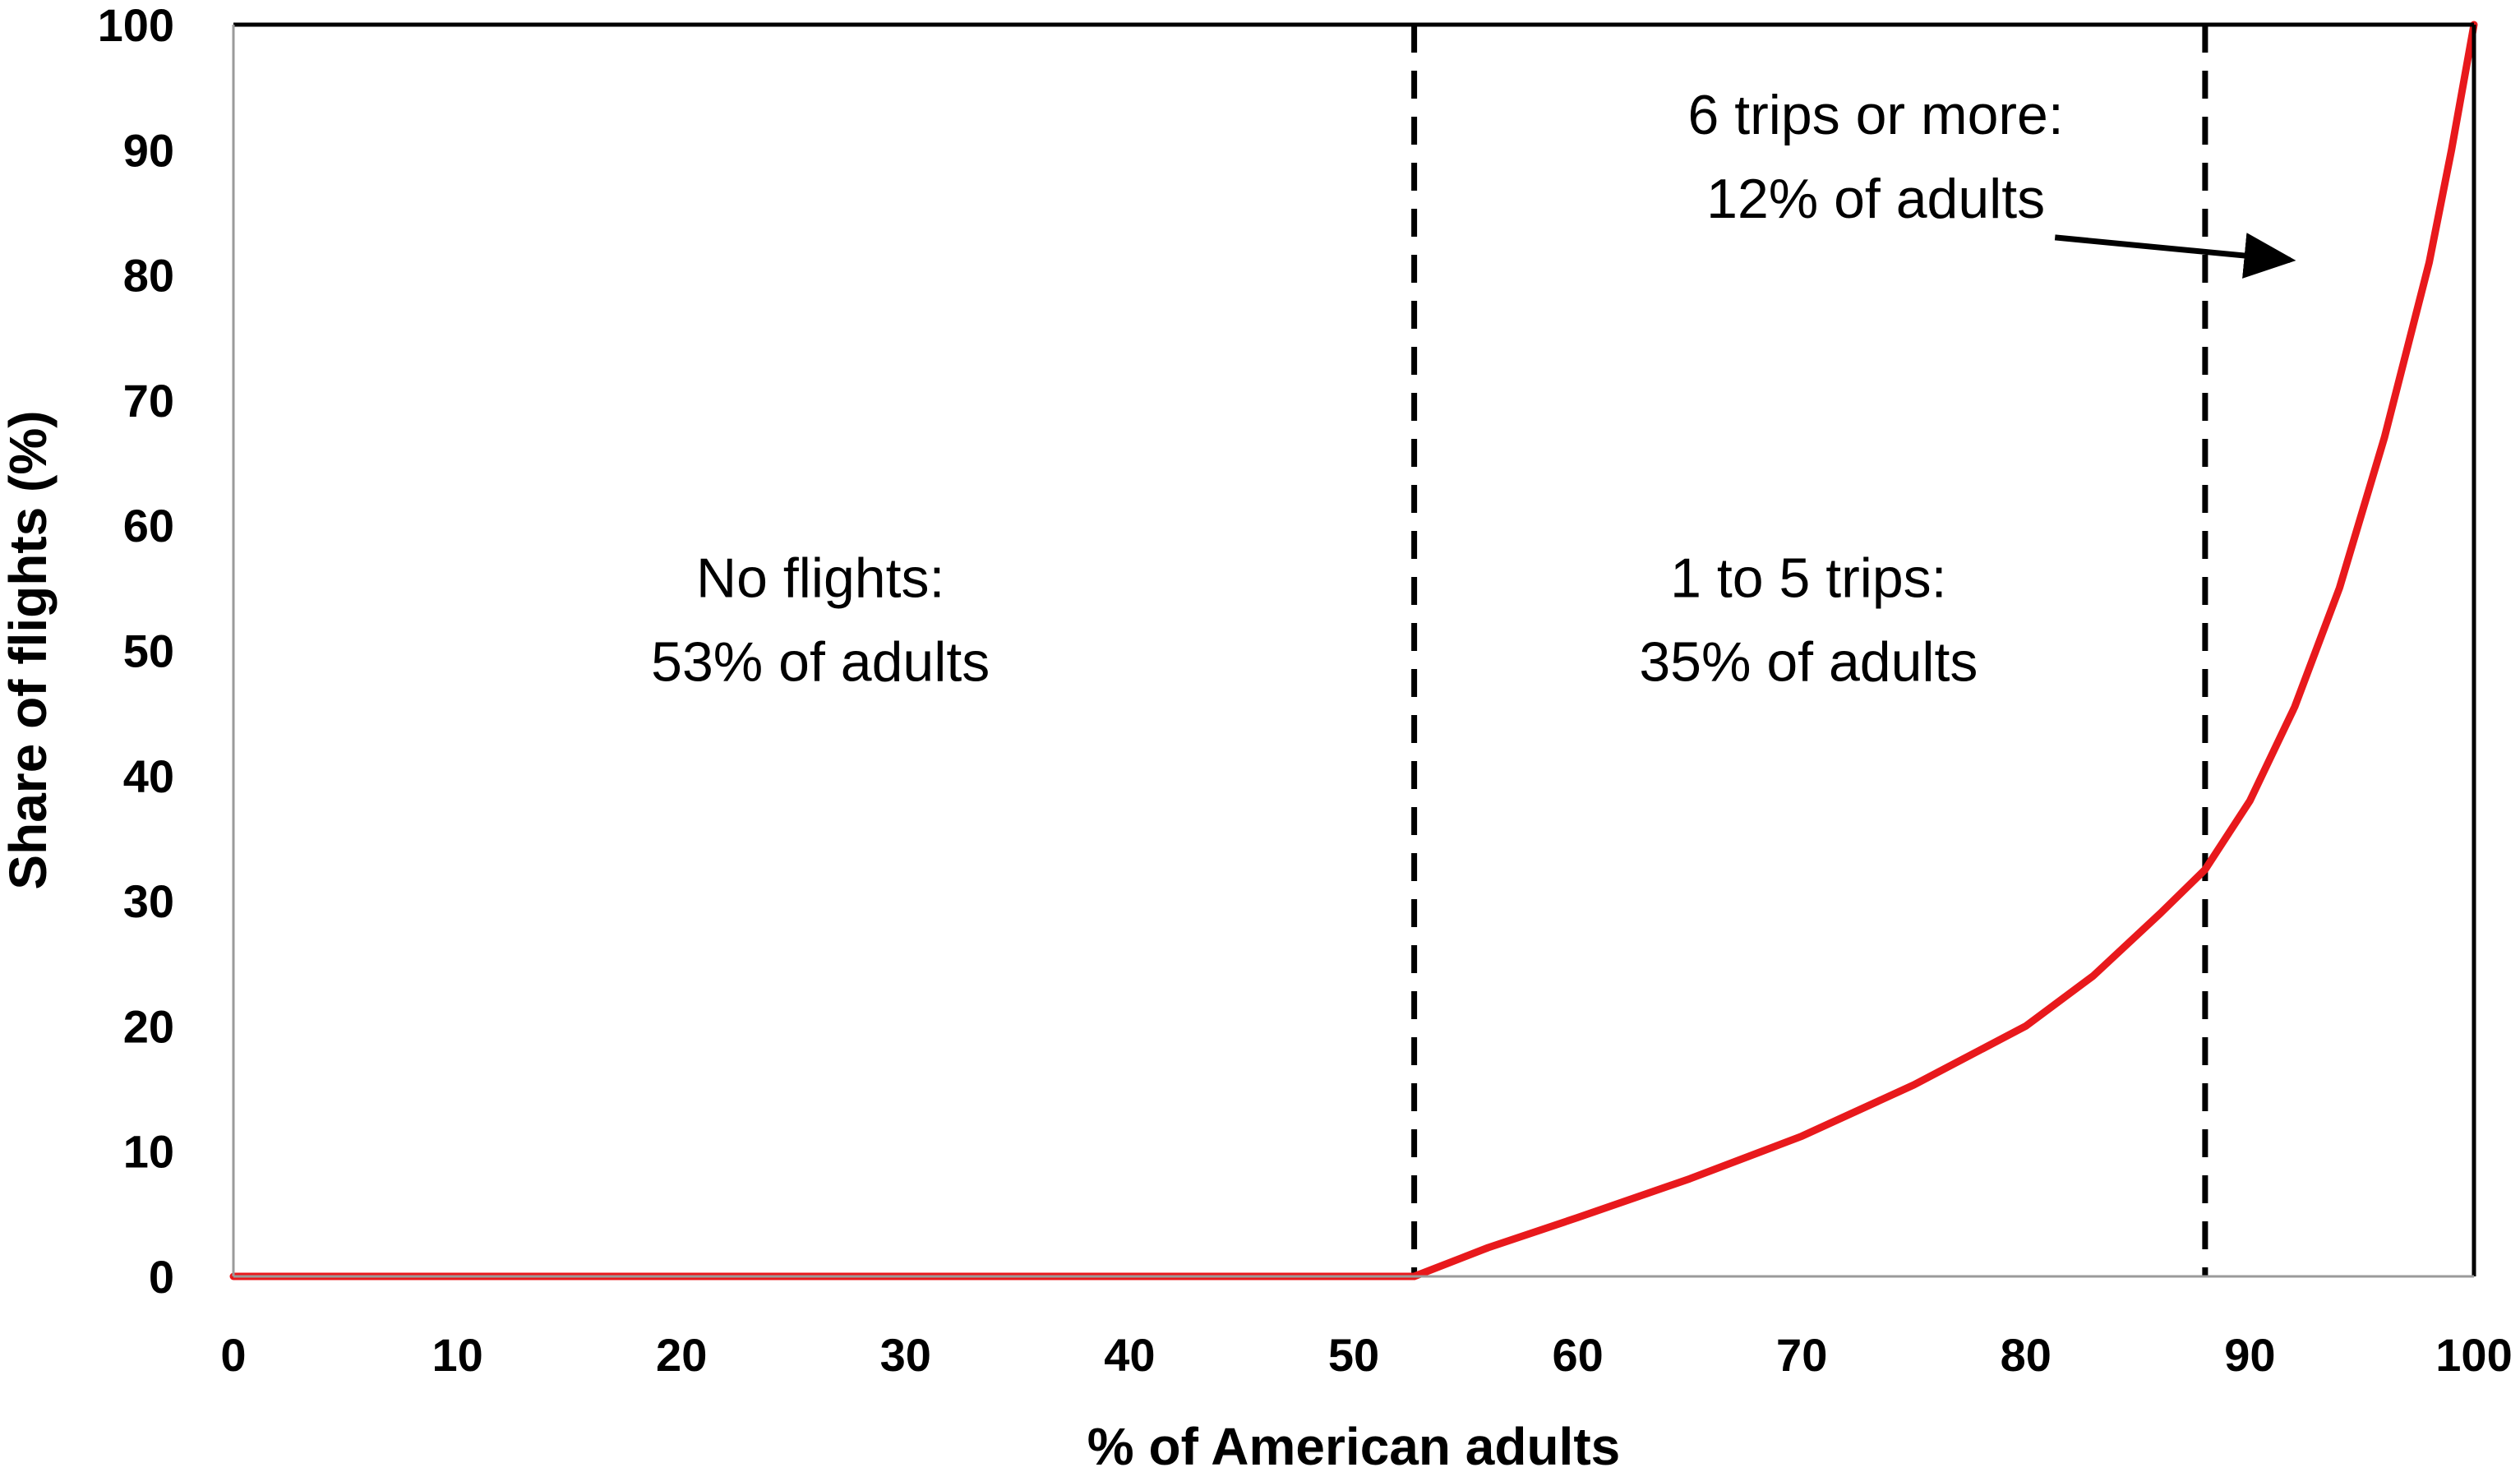  What do you see at coordinates (905, 1355) in the screenshot?
I see `x-tick-label: 30` at bounding box center [905, 1355].